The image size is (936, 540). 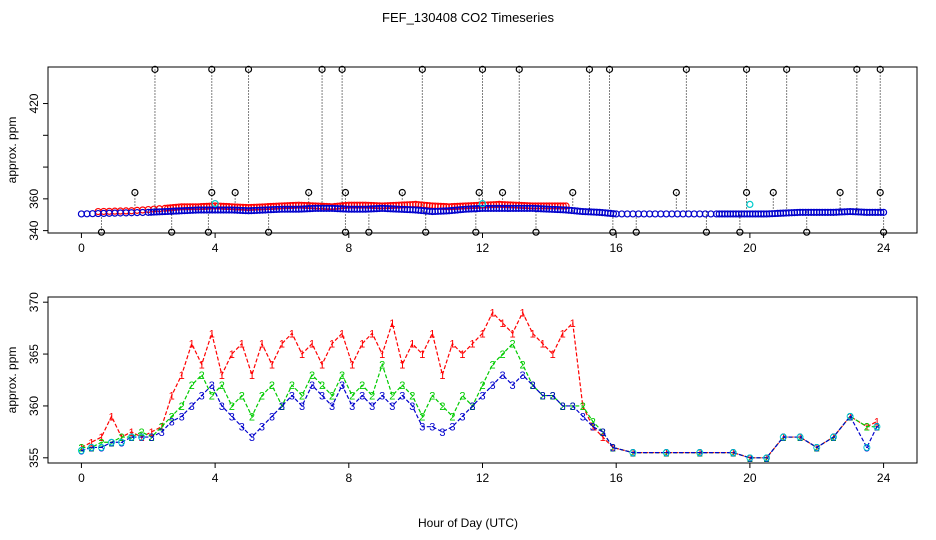 What do you see at coordinates (12, 380) in the screenshot?
I see `bottom-y-axis-label: approx. ppm` at bounding box center [12, 380].